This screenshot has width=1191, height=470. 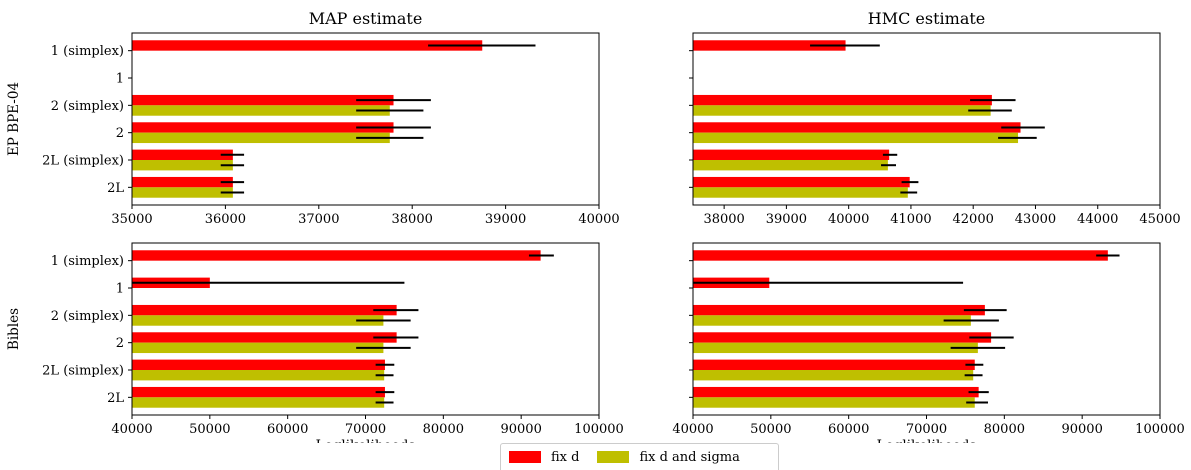 I want to click on panel-2-frame, so click(x=926, y=119).